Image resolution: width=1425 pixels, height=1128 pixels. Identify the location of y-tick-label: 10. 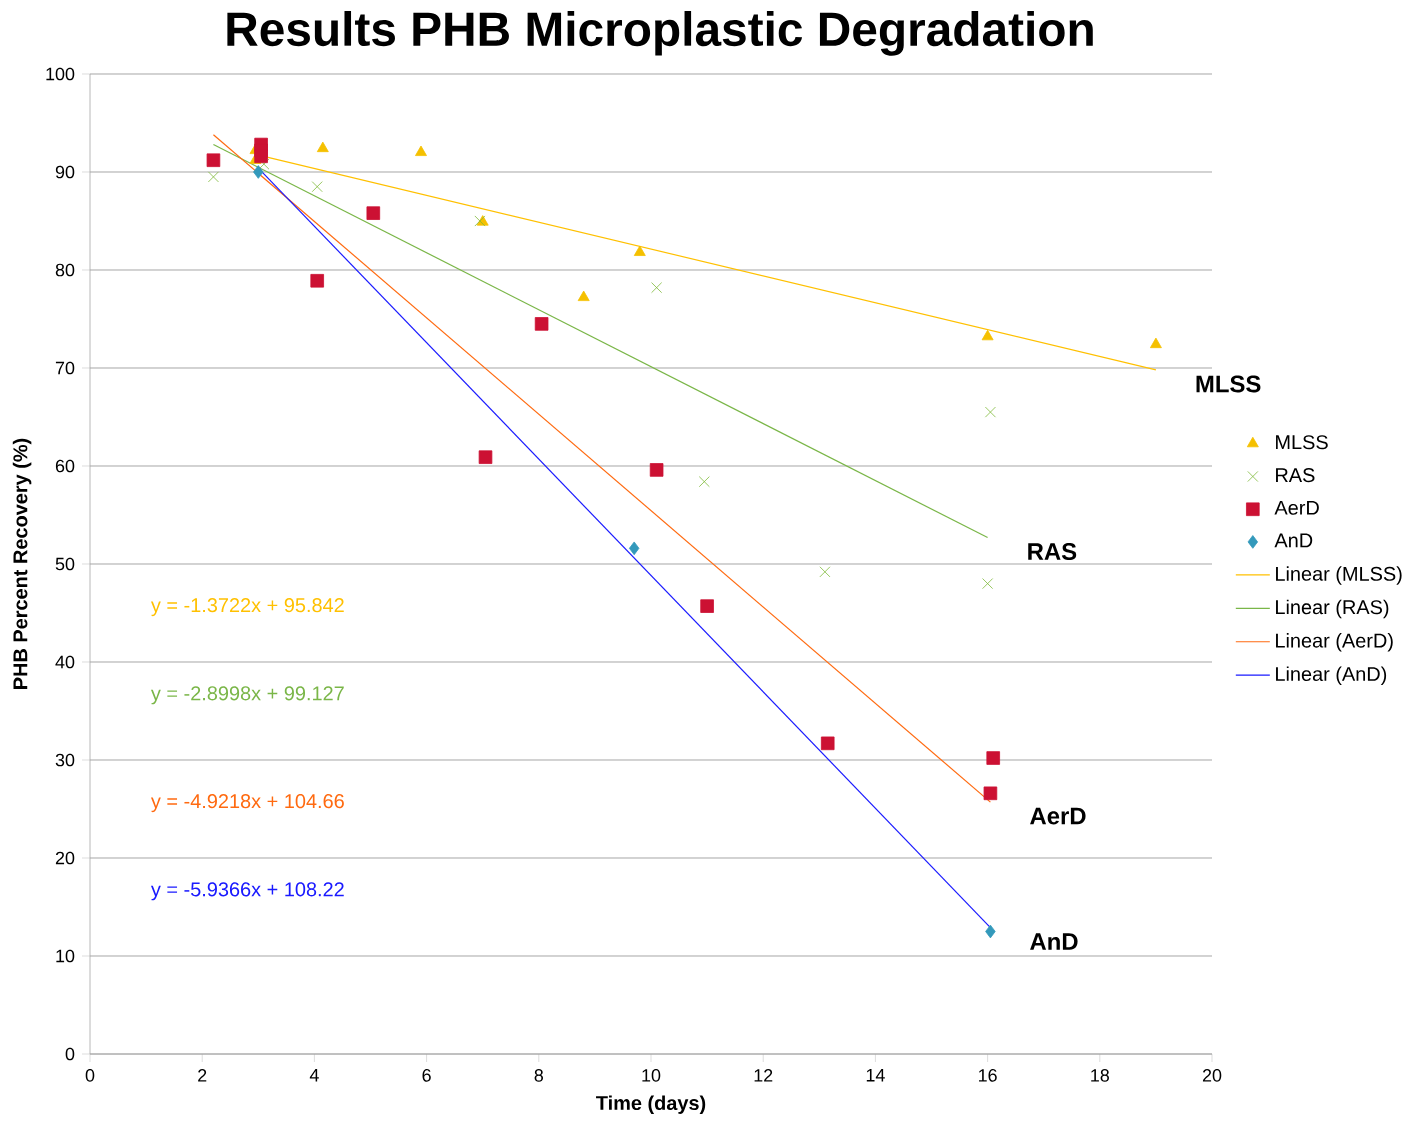
(65, 956).